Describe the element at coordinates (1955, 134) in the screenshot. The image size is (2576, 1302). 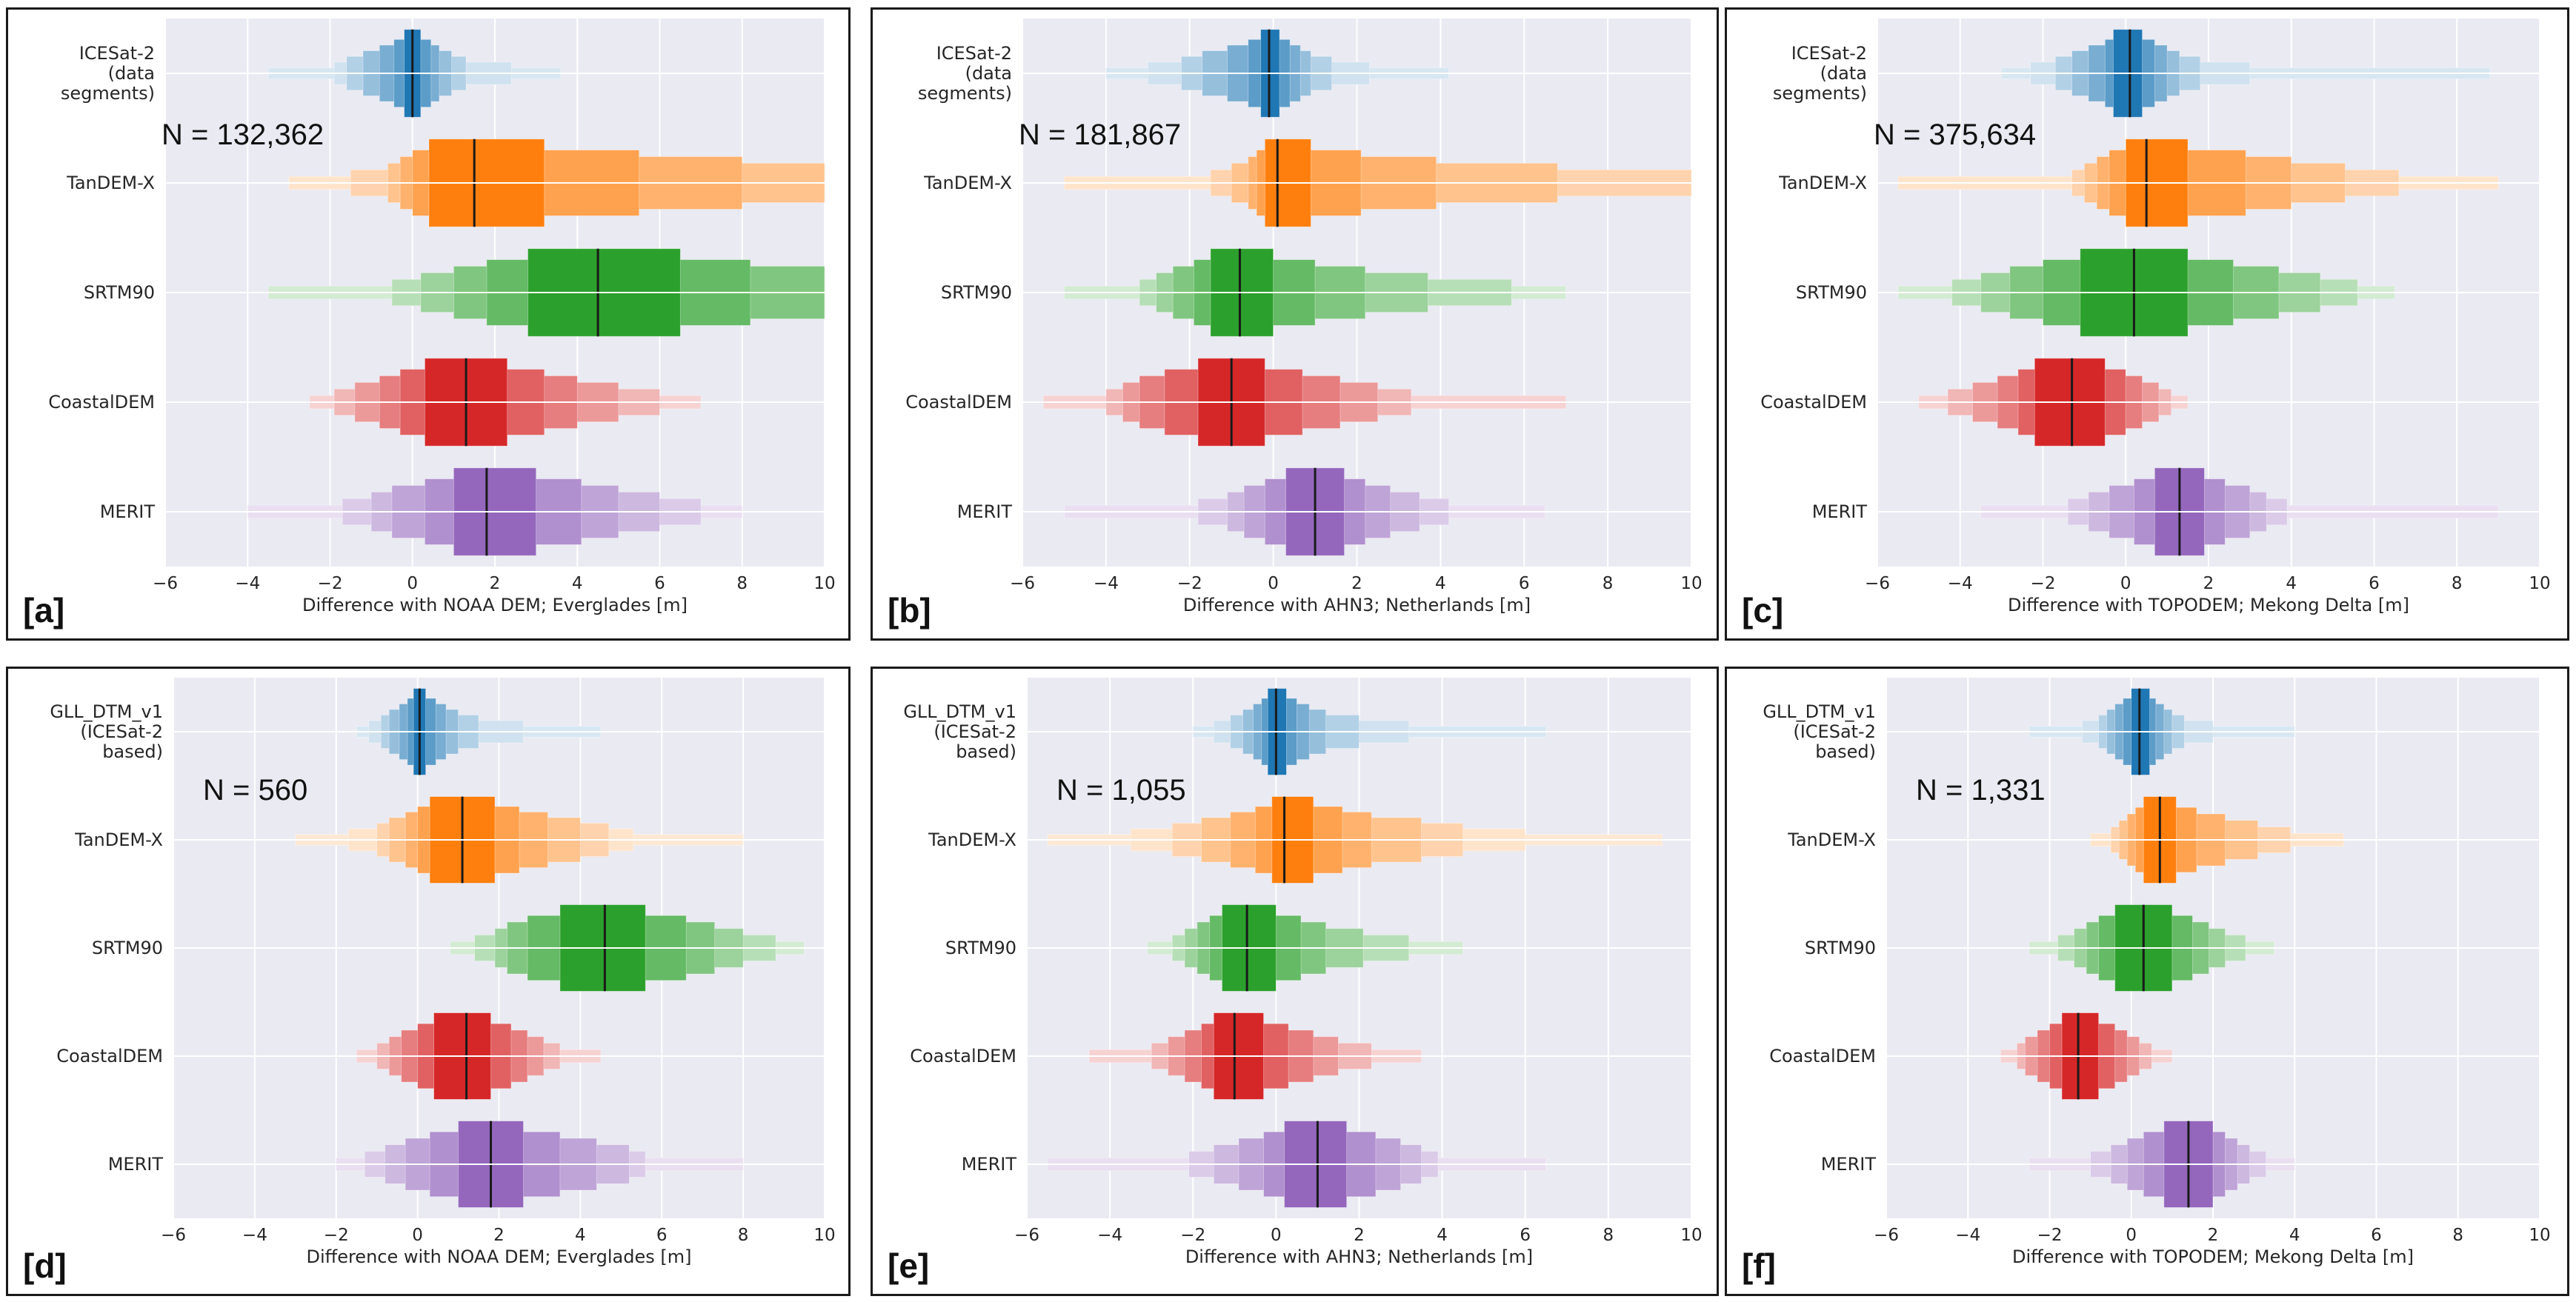
I see `sample-size-label: N = 375,634` at that location.